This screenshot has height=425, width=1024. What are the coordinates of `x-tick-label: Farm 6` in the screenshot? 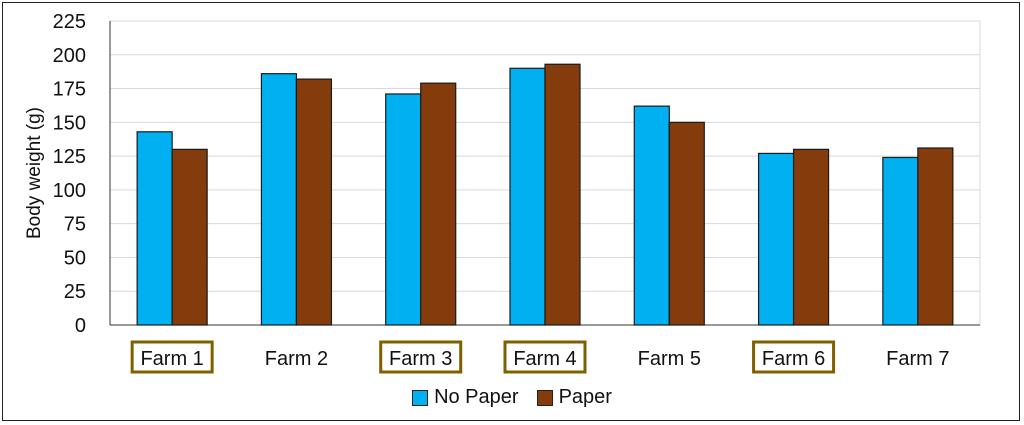 It's located at (793, 359).